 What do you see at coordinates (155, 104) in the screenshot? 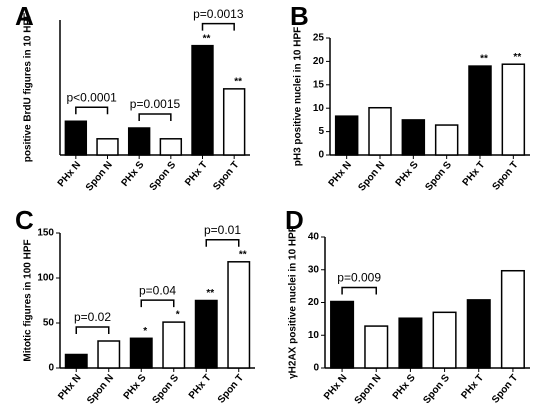
I see `p-value: p=0.0015` at bounding box center [155, 104].